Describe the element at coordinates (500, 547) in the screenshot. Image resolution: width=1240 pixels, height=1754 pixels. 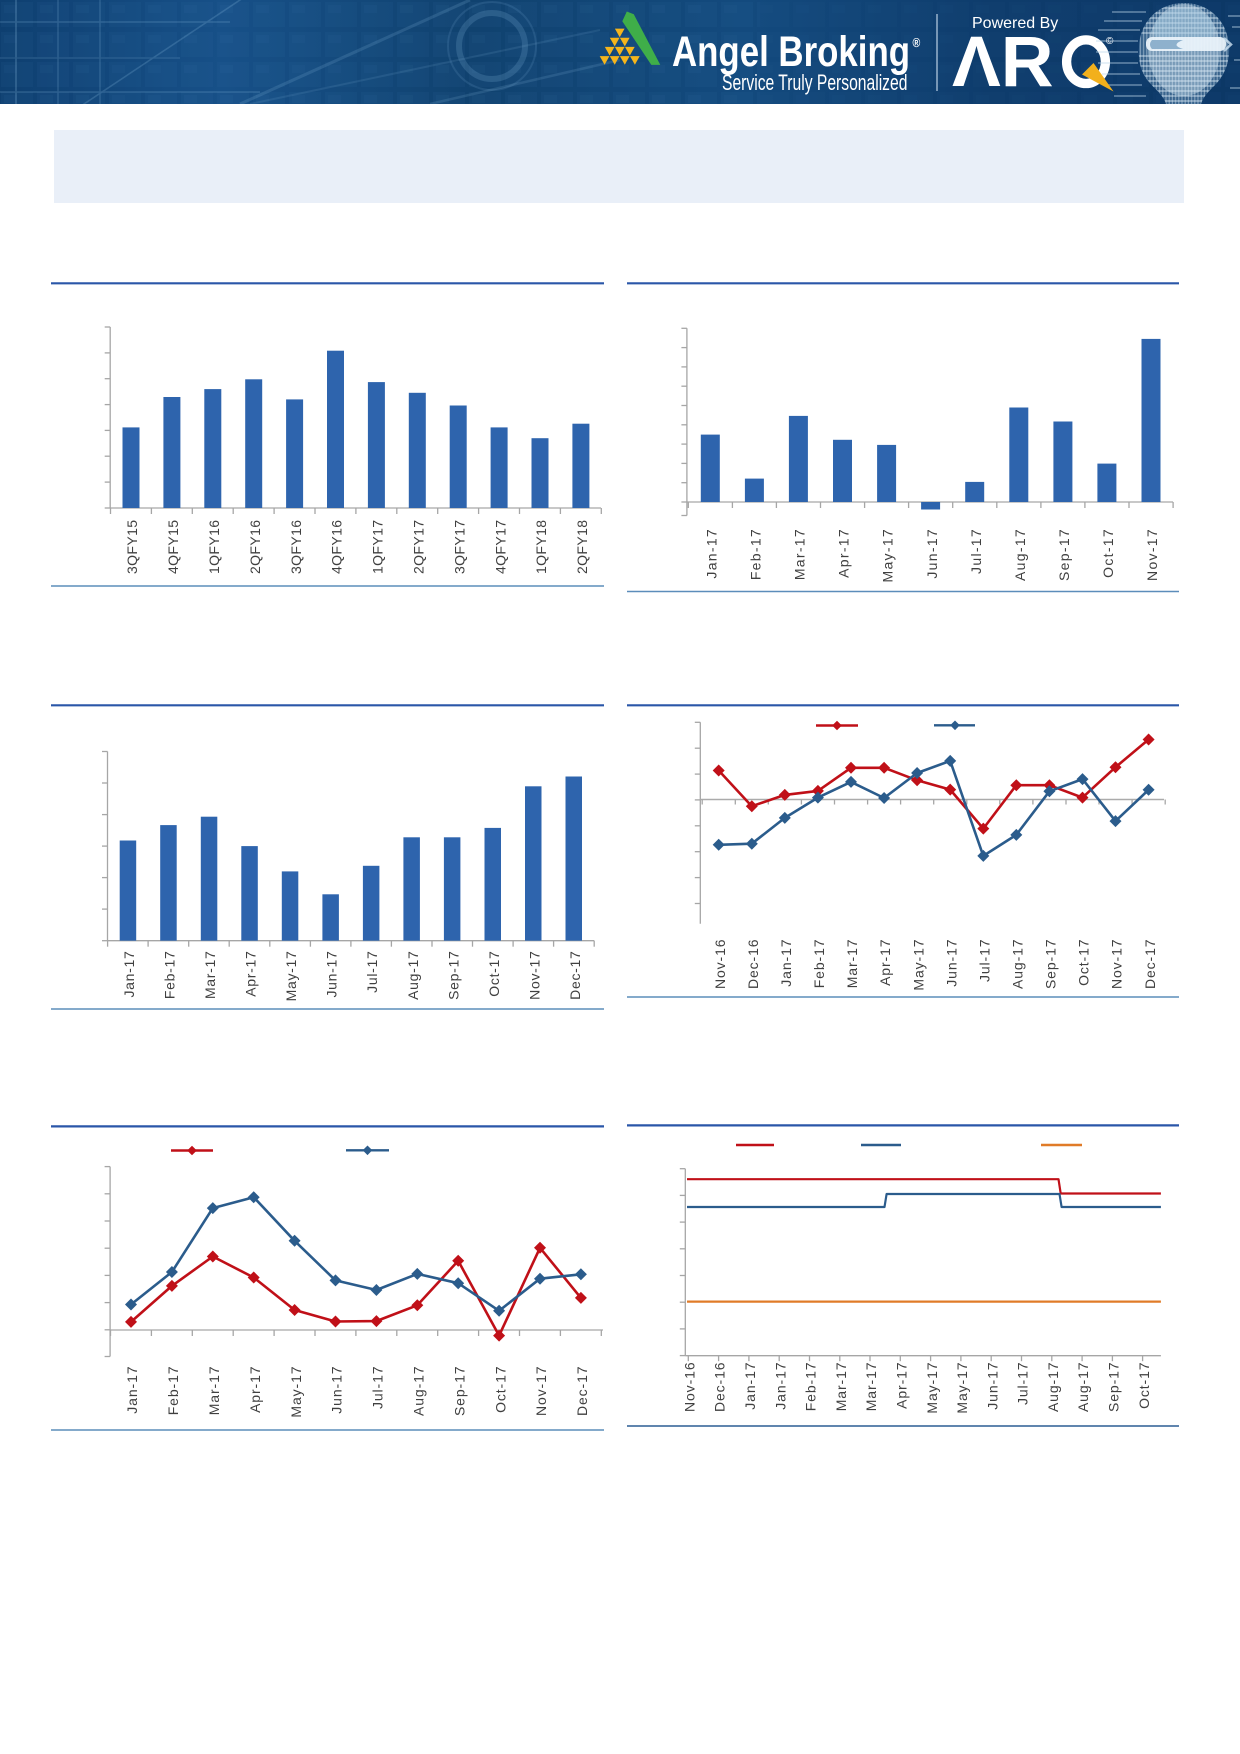
I see `svg-text: 4QFY17` at that location.